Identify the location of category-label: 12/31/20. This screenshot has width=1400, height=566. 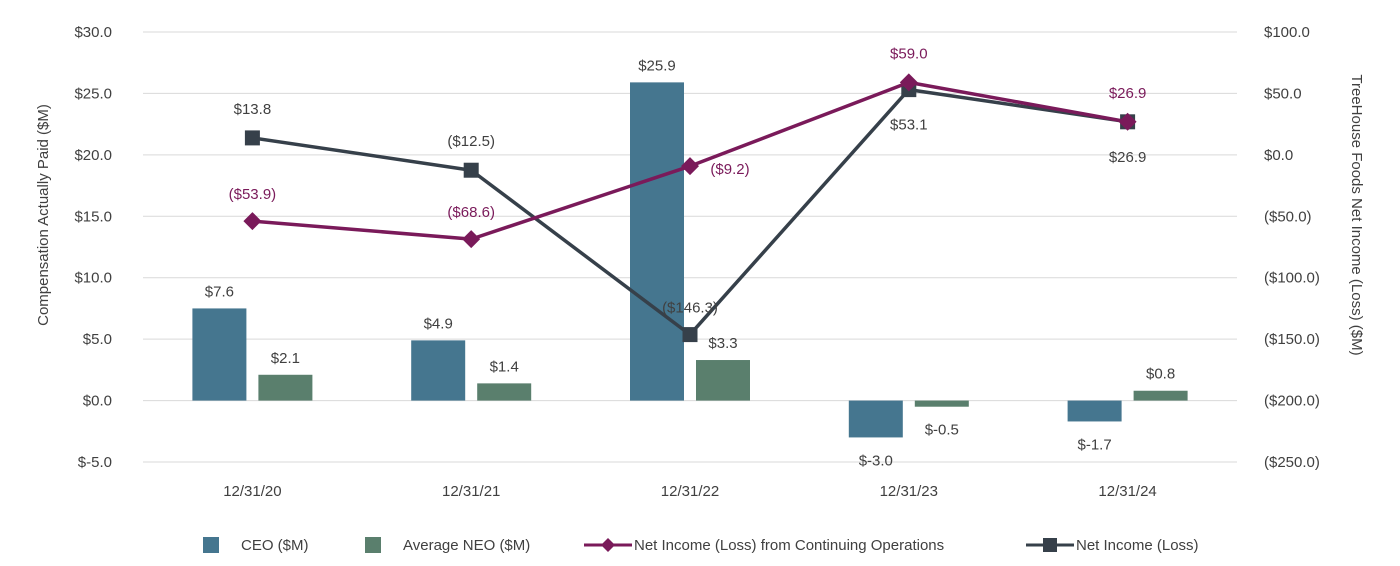
(252, 491).